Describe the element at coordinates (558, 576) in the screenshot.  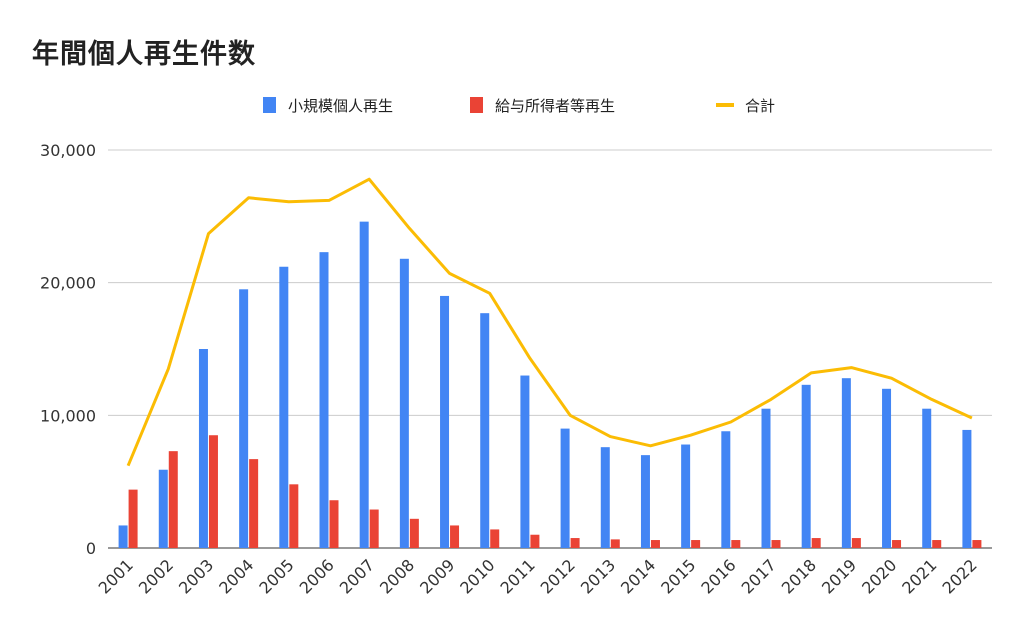
I see `x-tick-label: 2012` at that location.